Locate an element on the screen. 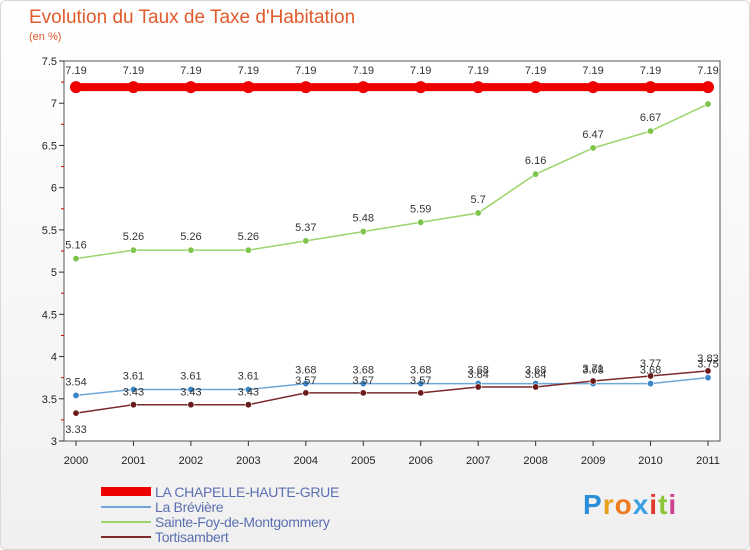 The height and width of the screenshot is (550, 750). legend-label: LA CHAPELLE-HAUTE-GRUE is located at coordinates (247, 492).